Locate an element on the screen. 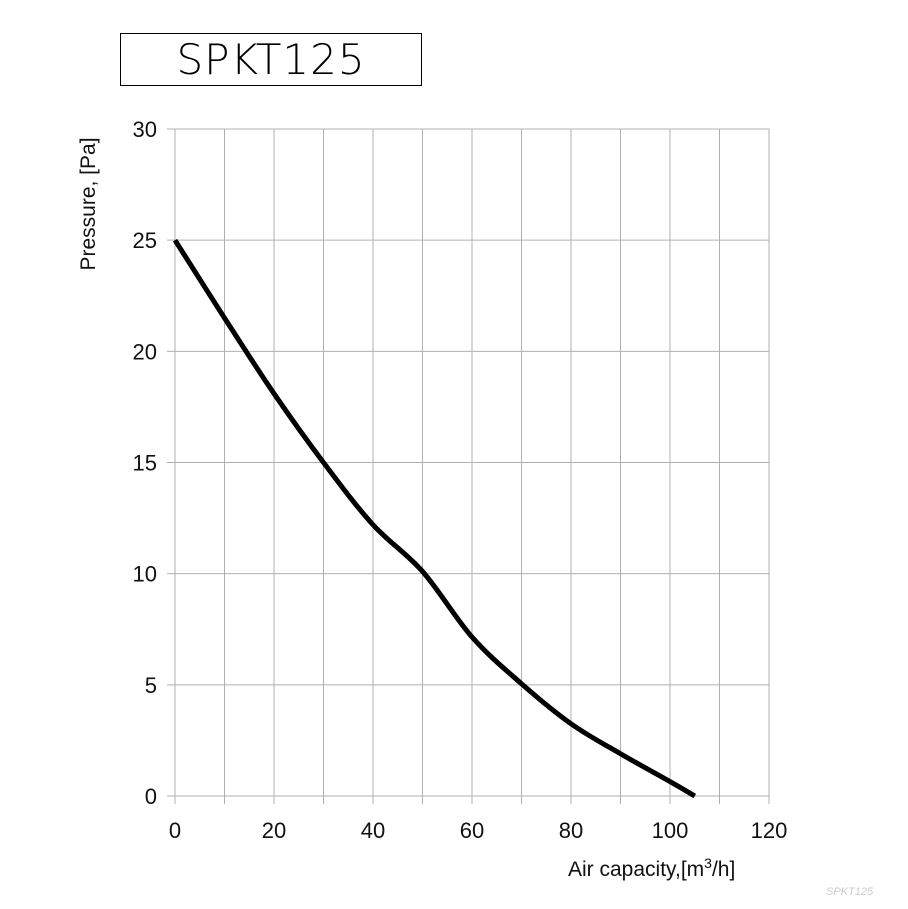 Image resolution: width=908 pixels, height=909 pixels. y-axis-label: Pressure, [Pa] is located at coordinates (88, 203).